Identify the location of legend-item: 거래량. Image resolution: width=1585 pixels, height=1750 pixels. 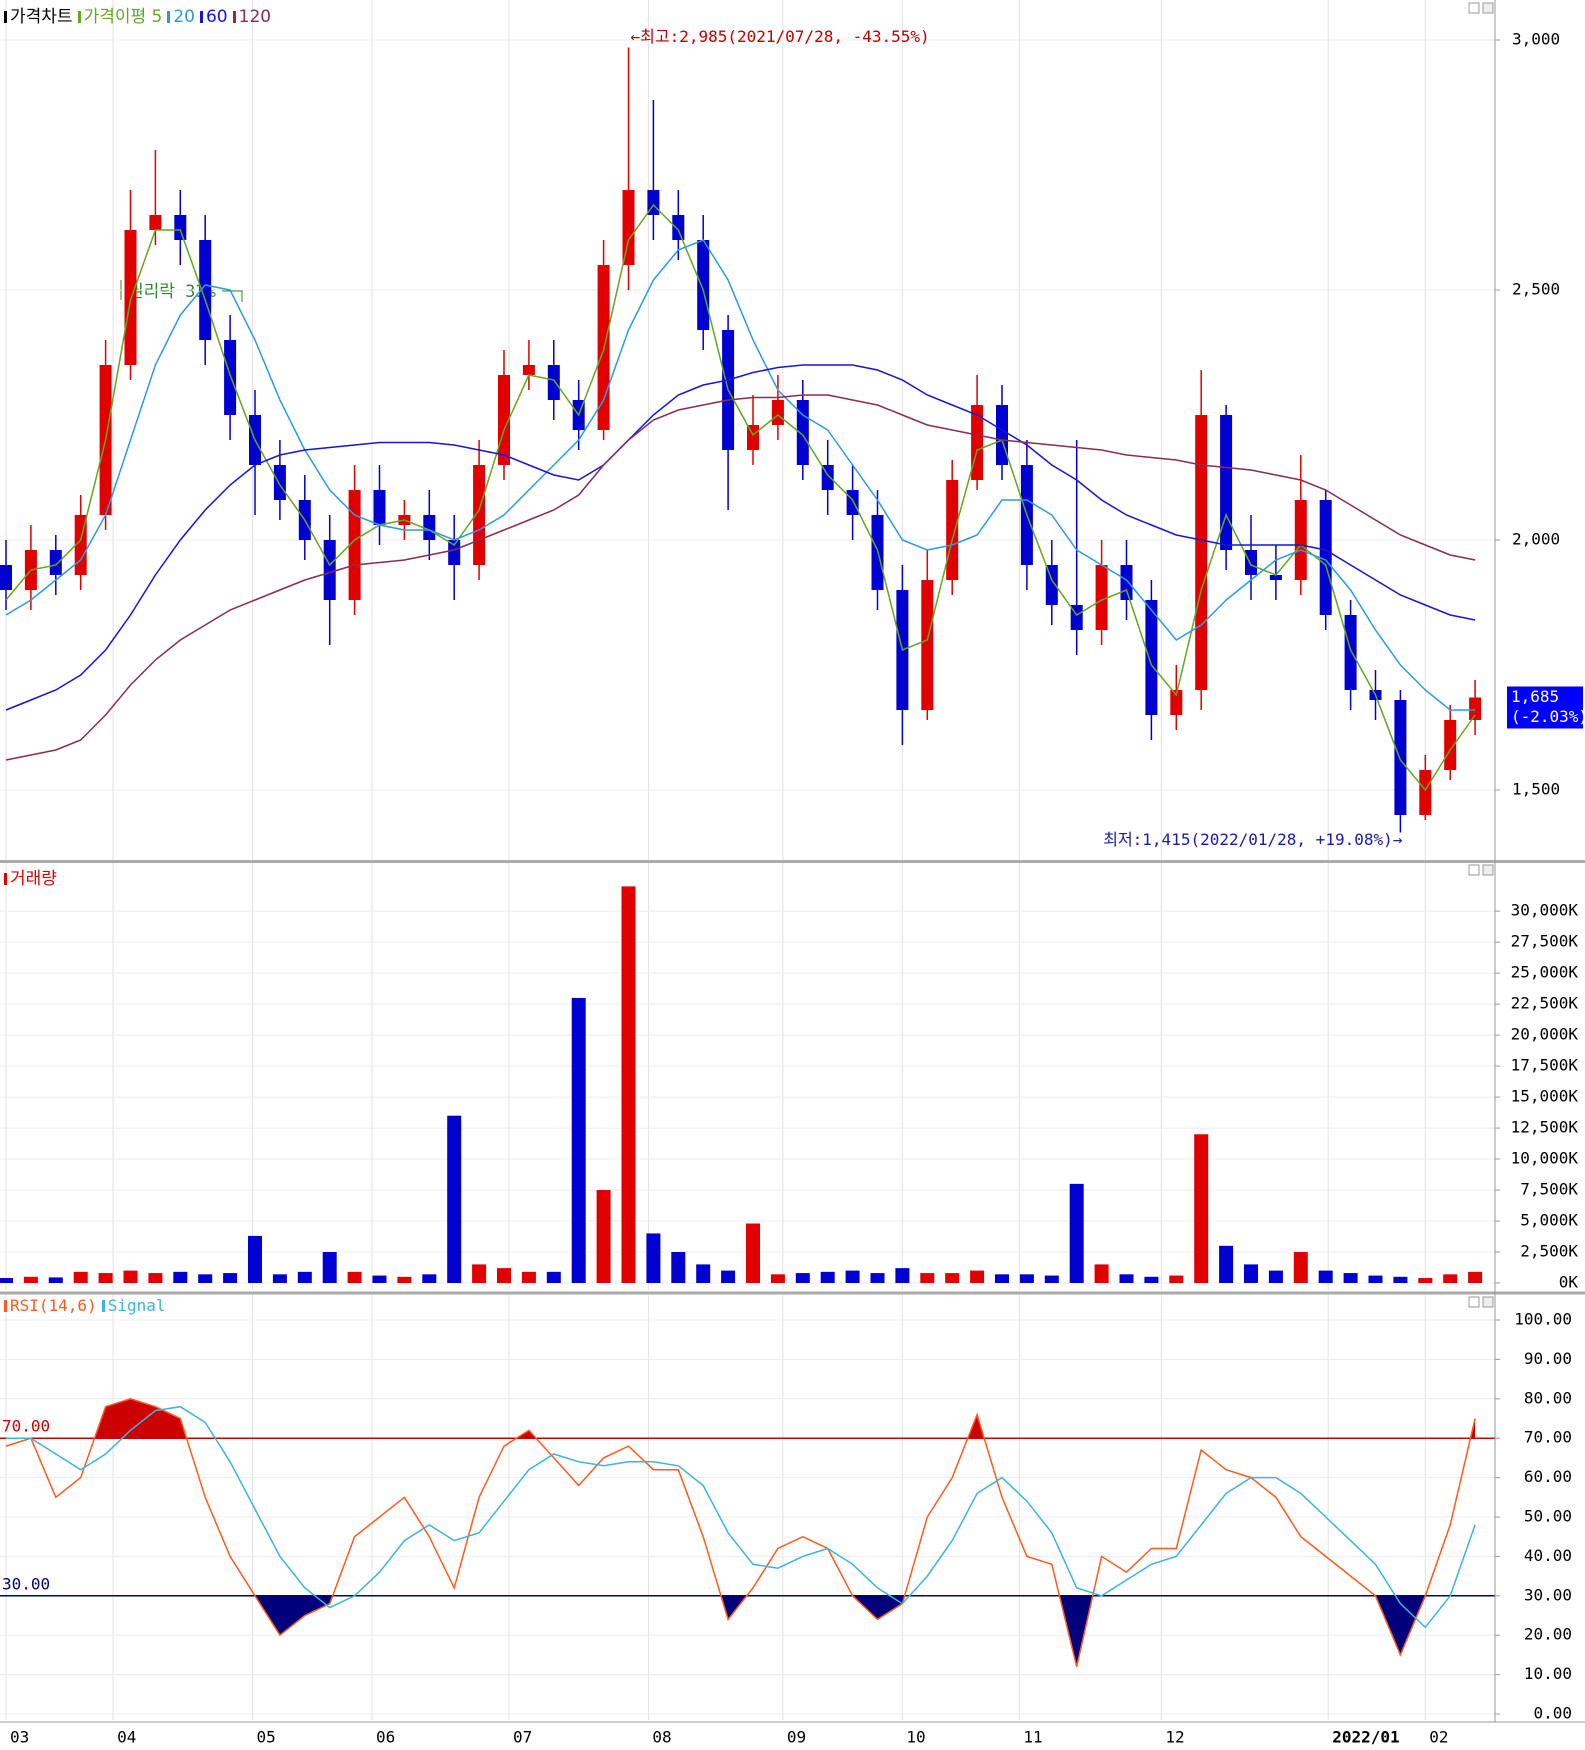
(30, 879).